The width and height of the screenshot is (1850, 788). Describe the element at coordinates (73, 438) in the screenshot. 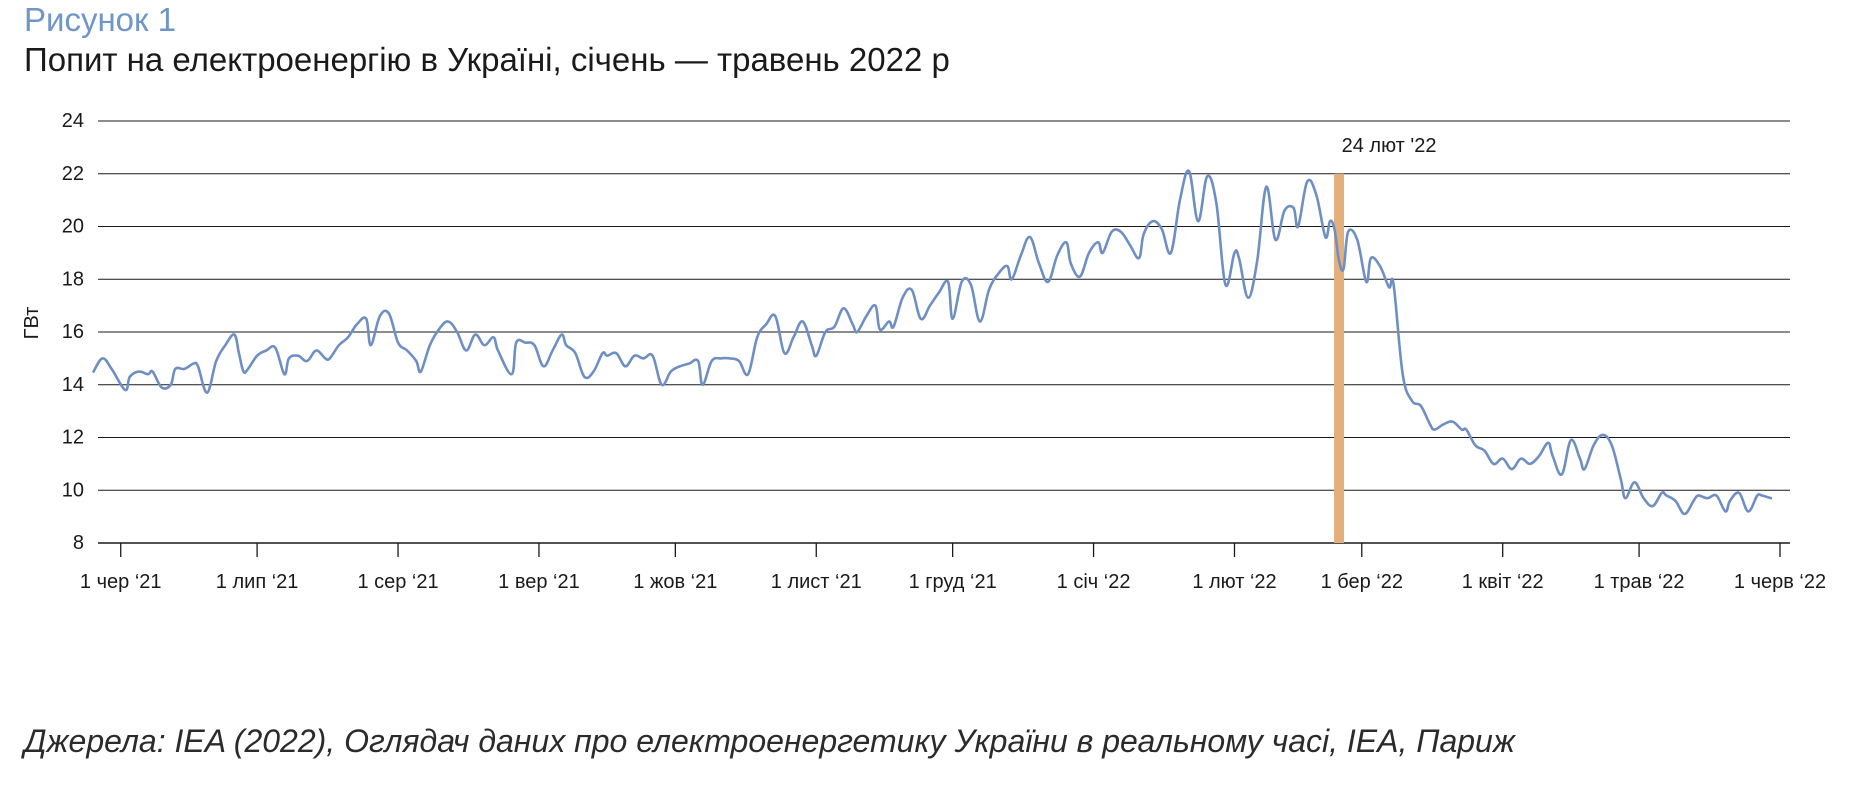

I see `y-tick-label: 12` at that location.